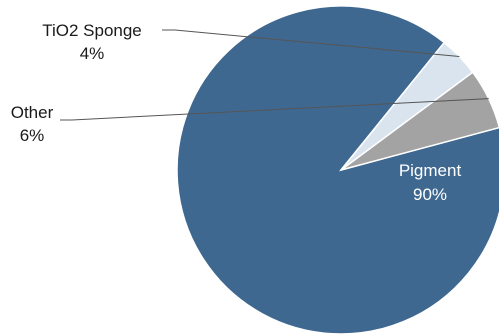 The width and height of the screenshot is (499, 334). What do you see at coordinates (274, 109) in the screenshot?
I see `leader-line-other` at bounding box center [274, 109].